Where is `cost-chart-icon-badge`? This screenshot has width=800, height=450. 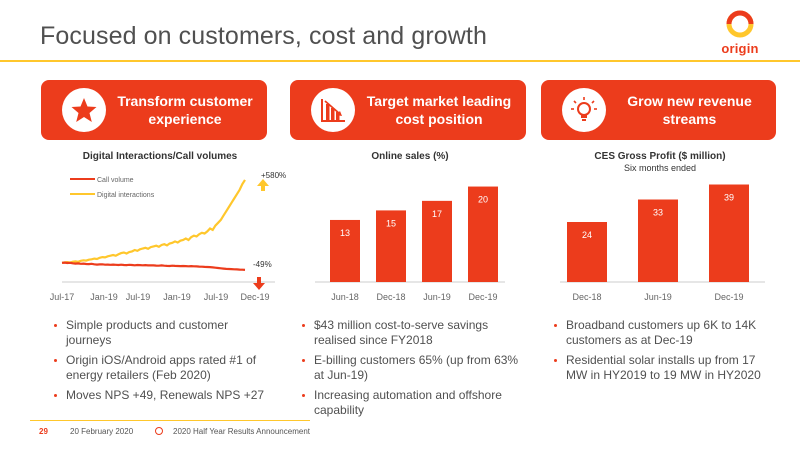 cost-chart-icon-badge is located at coordinates (333, 110).